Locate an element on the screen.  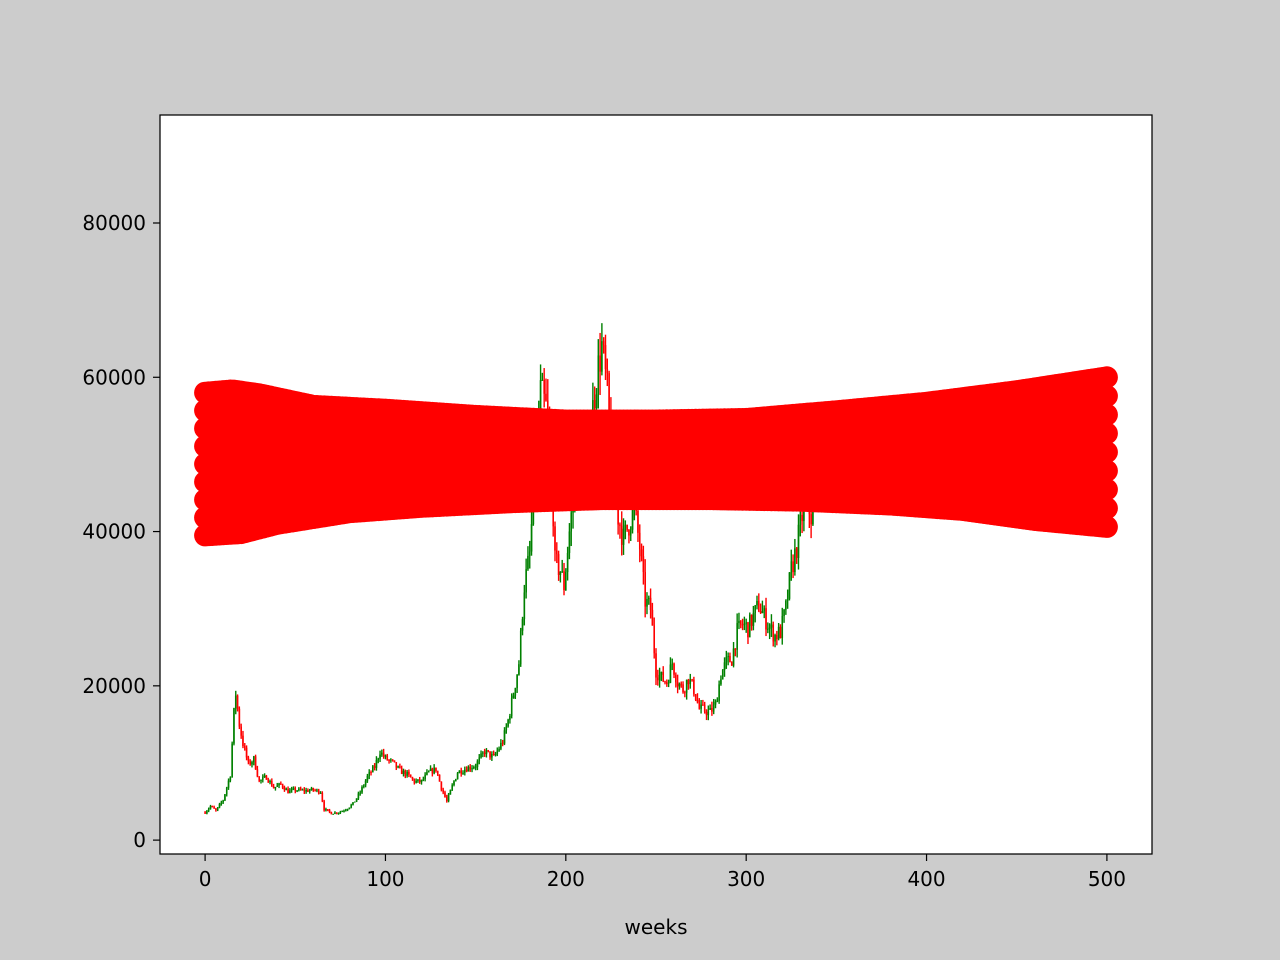
x-tick-label: 100 is located at coordinates (385, 879).